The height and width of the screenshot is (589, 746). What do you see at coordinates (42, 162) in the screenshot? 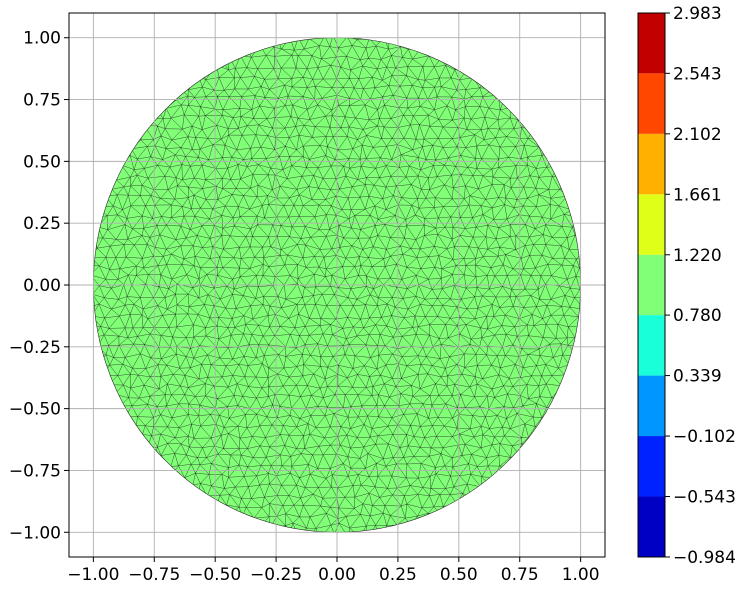
I see `y-tick-label: 0.50` at bounding box center [42, 162].